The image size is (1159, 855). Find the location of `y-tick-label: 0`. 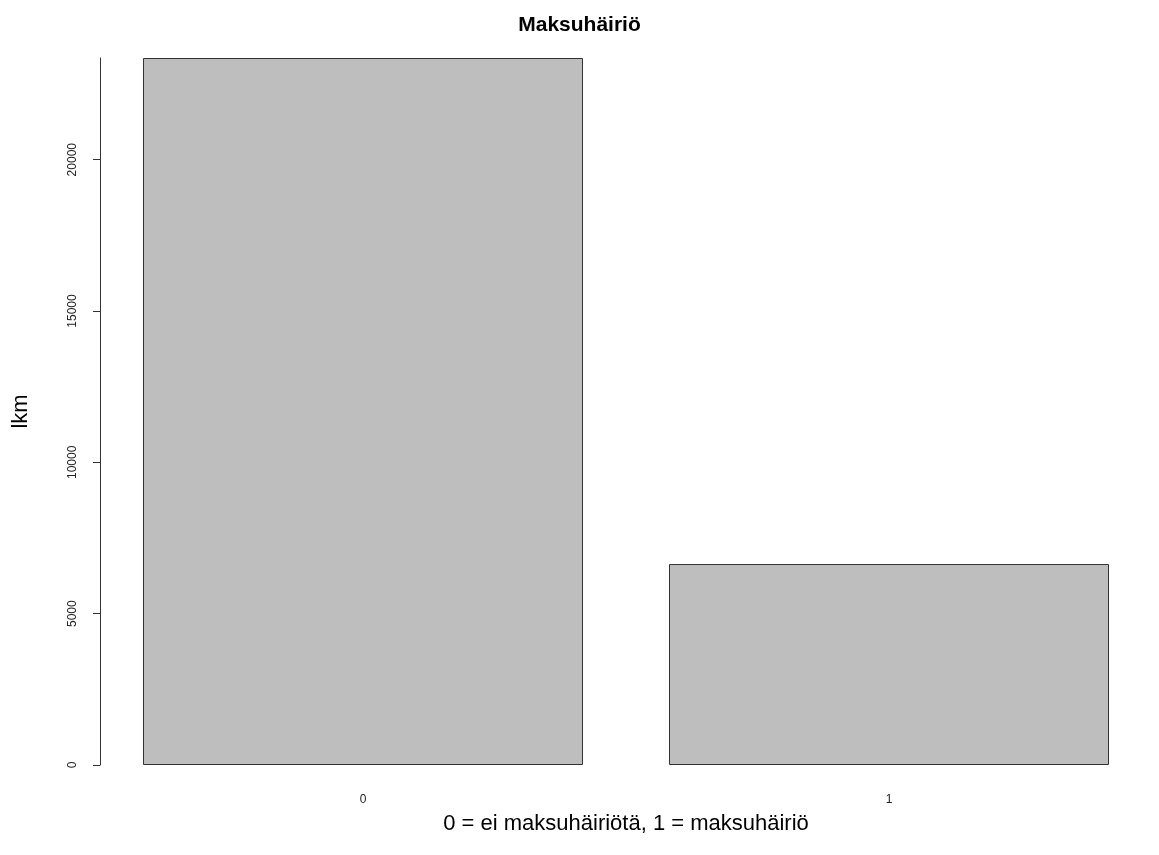

y-tick-label: 0 is located at coordinates (72, 765).